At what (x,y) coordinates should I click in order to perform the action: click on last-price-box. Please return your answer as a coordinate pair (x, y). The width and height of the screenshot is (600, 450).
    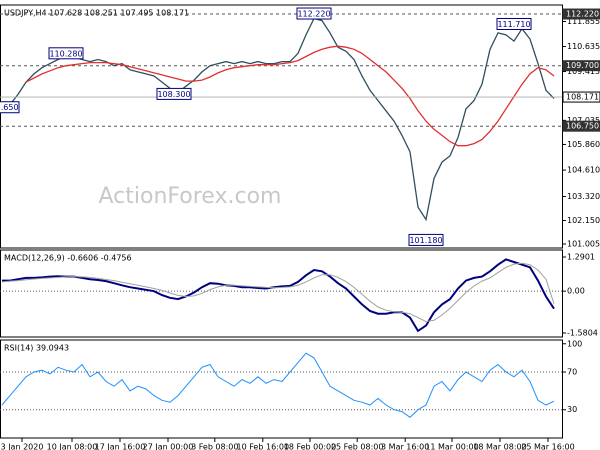
    Looking at the image, I should click on (581, 97).